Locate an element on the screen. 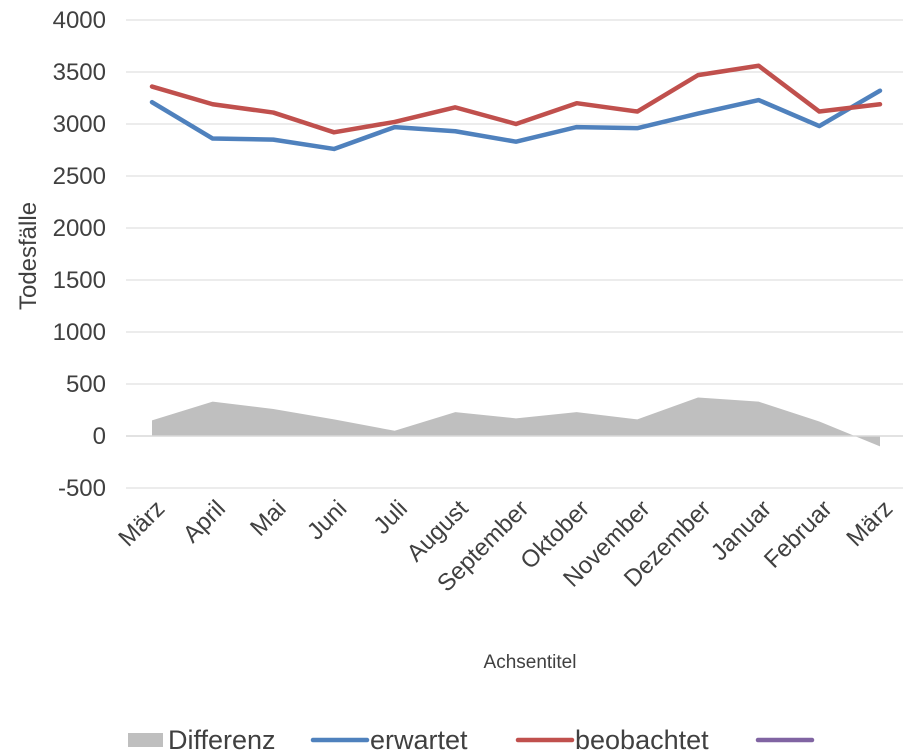 This screenshot has width=903, height=753. y-tick-label: 0 is located at coordinates (99, 436).